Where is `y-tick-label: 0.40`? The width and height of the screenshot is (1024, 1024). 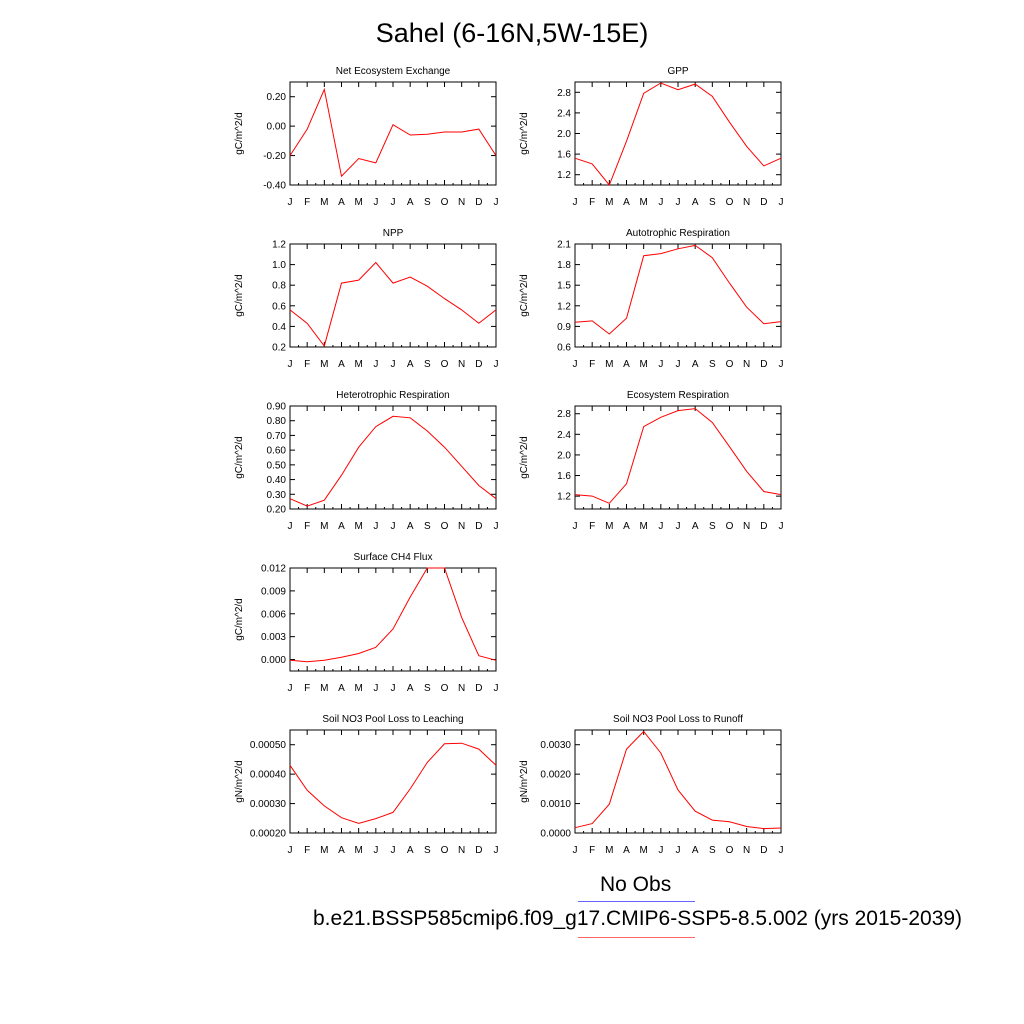 y-tick-label: 0.40 is located at coordinates (277, 480).